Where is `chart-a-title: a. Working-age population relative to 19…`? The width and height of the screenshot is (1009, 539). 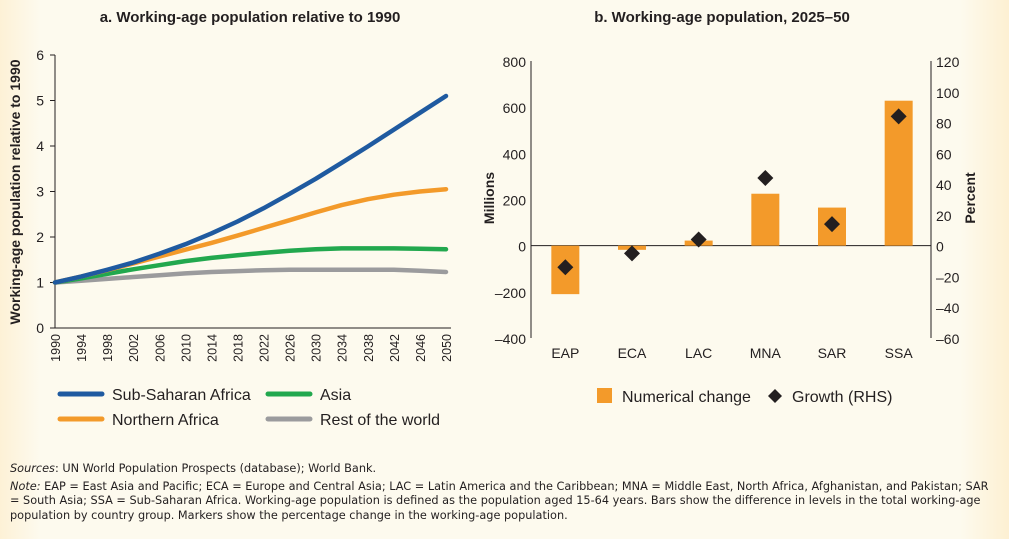 chart-a-title: a. Working-age population relative to 19… is located at coordinates (250, 17).